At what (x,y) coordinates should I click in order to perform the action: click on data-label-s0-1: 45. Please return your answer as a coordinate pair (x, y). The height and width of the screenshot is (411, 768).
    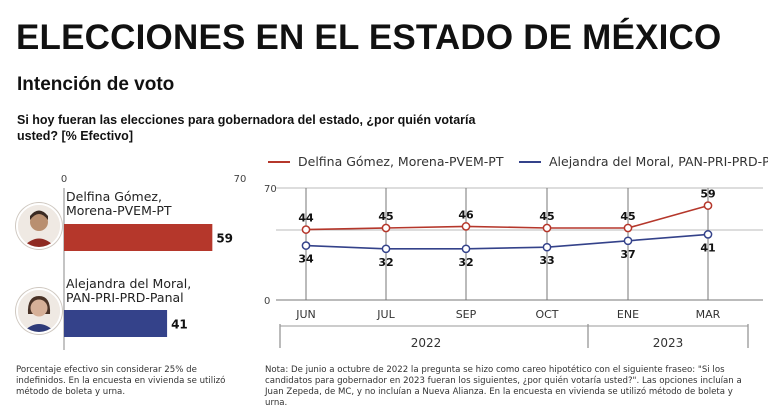
    Looking at the image, I should click on (385, 216).